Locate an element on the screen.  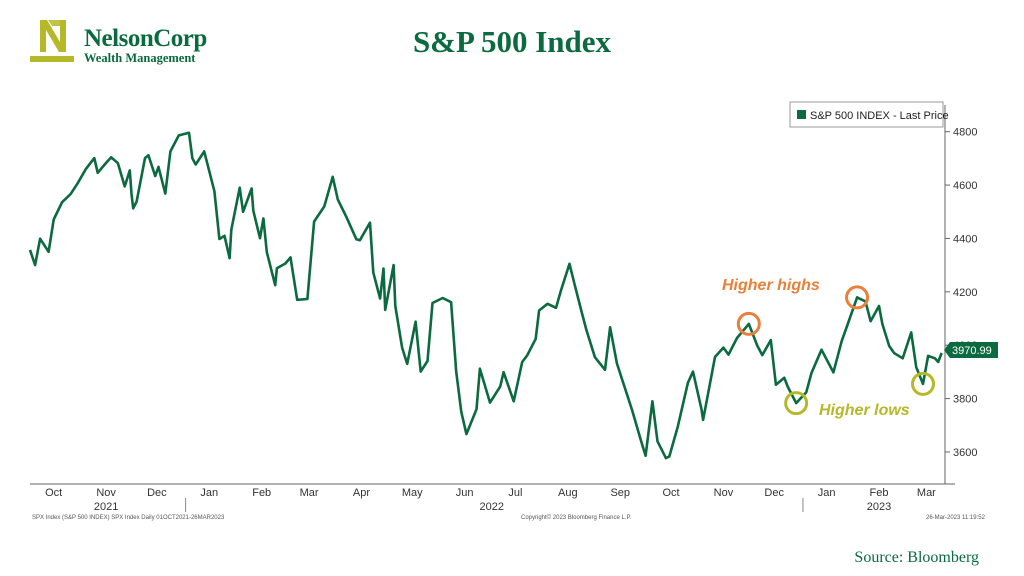
source-note: Source: Bloomberg is located at coordinates (916, 557).